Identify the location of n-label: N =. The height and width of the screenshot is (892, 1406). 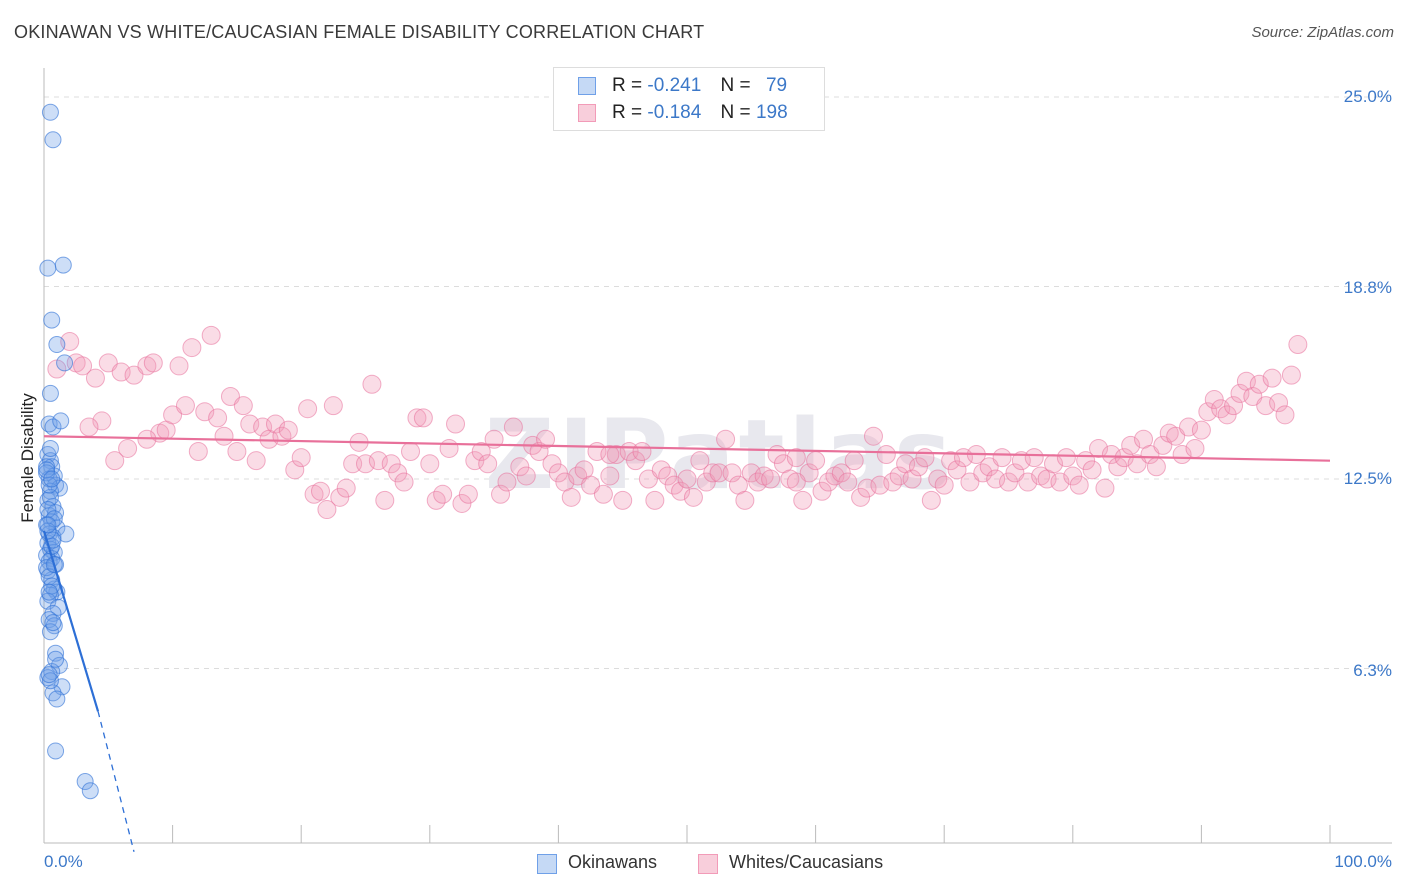
(735, 85).